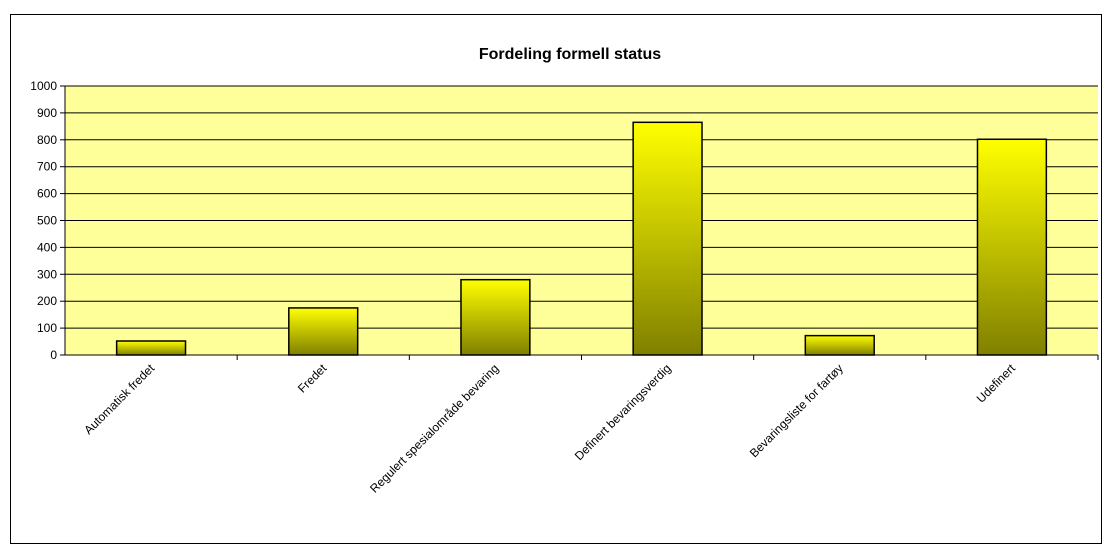 The width and height of the screenshot is (1105, 544). Describe the element at coordinates (312, 378) in the screenshot. I see `x-tick-label: Fredet` at that location.